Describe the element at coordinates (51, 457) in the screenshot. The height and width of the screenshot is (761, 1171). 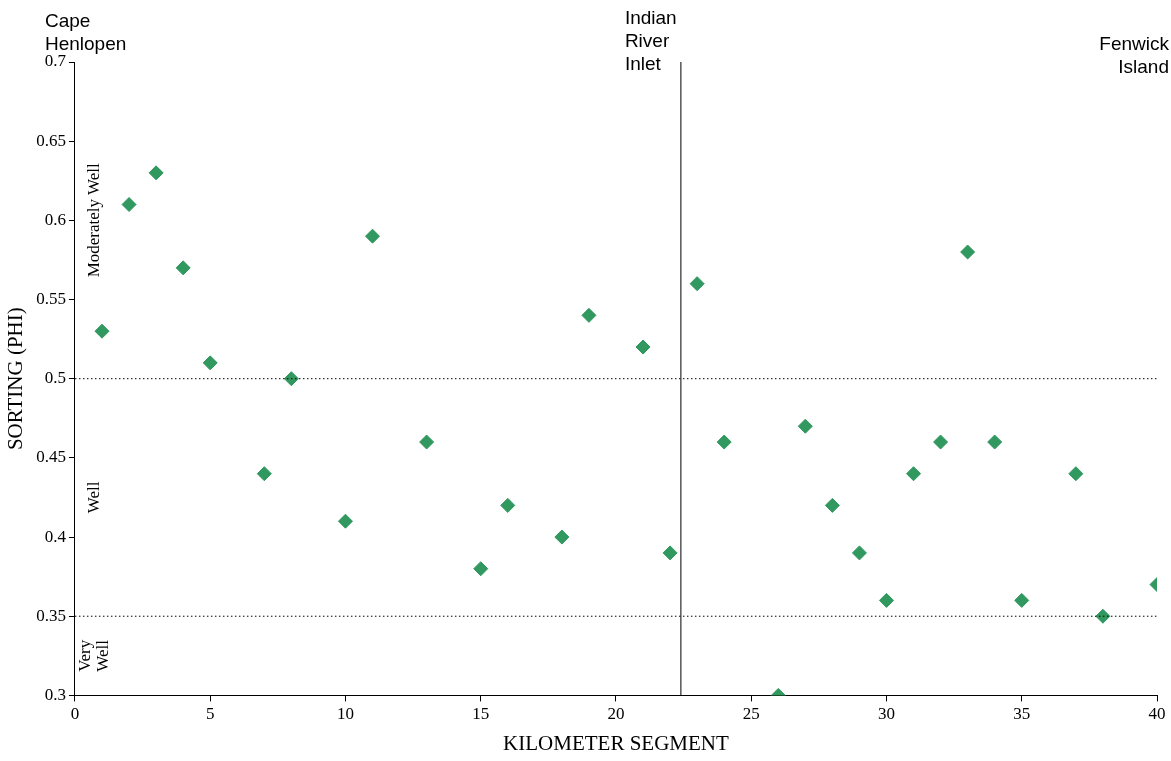
I see `y-tick-label: 0.45` at that location.